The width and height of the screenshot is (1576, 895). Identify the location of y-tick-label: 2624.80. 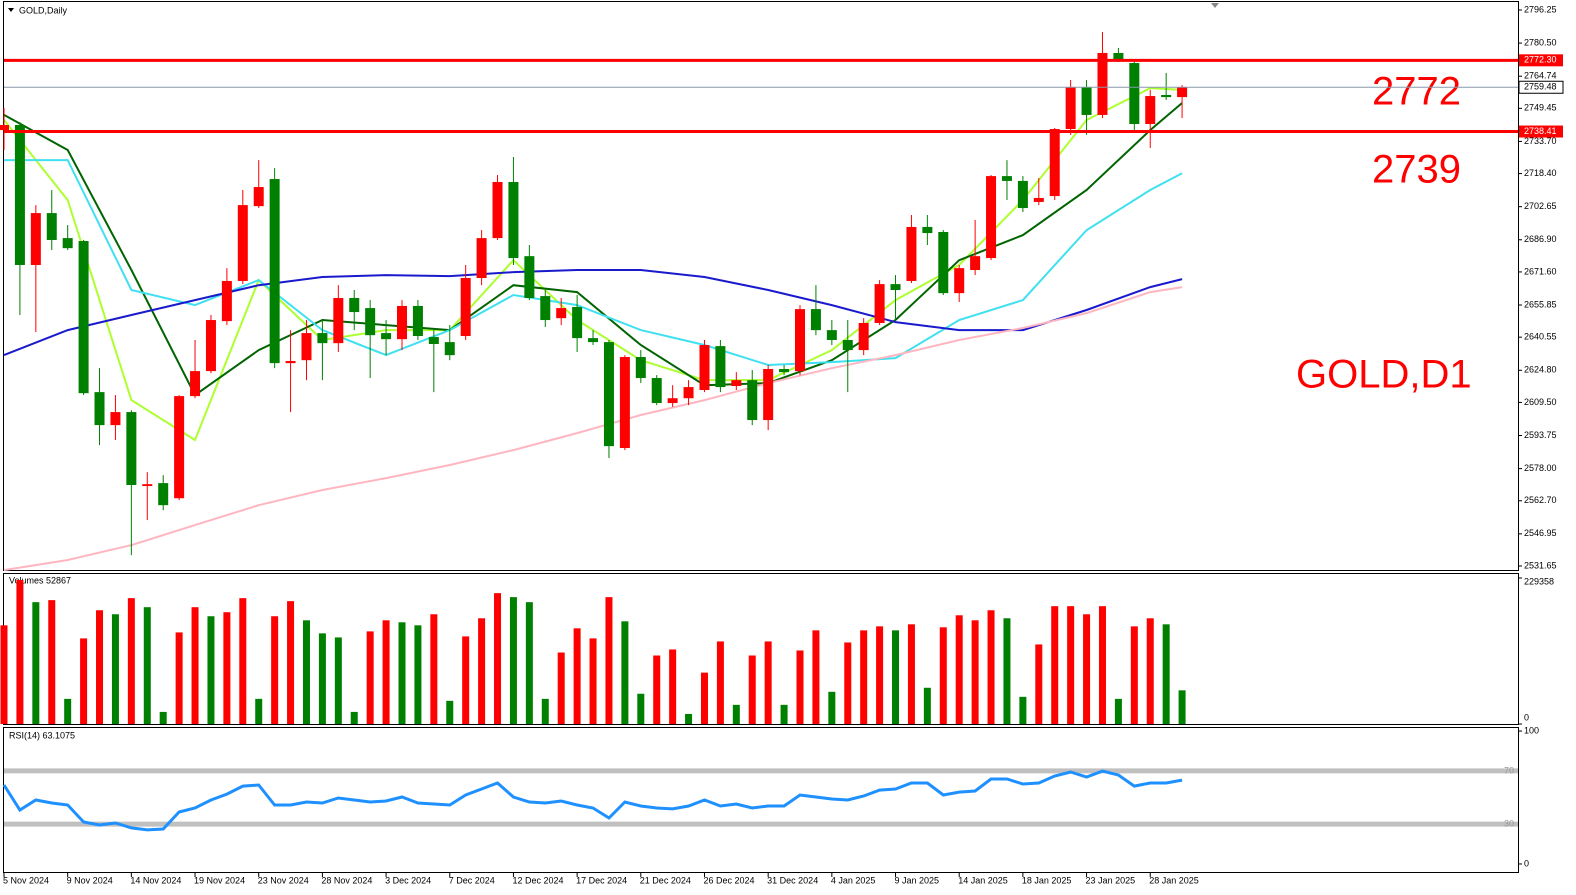
(1540, 370).